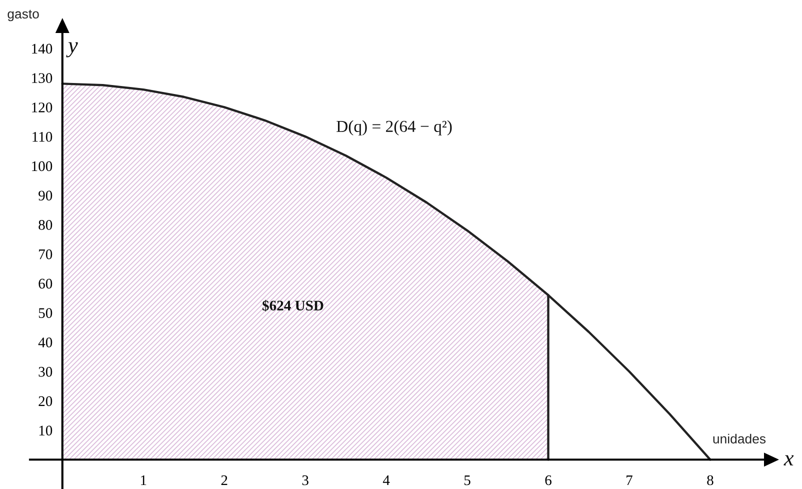 The image size is (802, 489). What do you see at coordinates (45, 313) in the screenshot?
I see `y-tick-label: 50` at bounding box center [45, 313].